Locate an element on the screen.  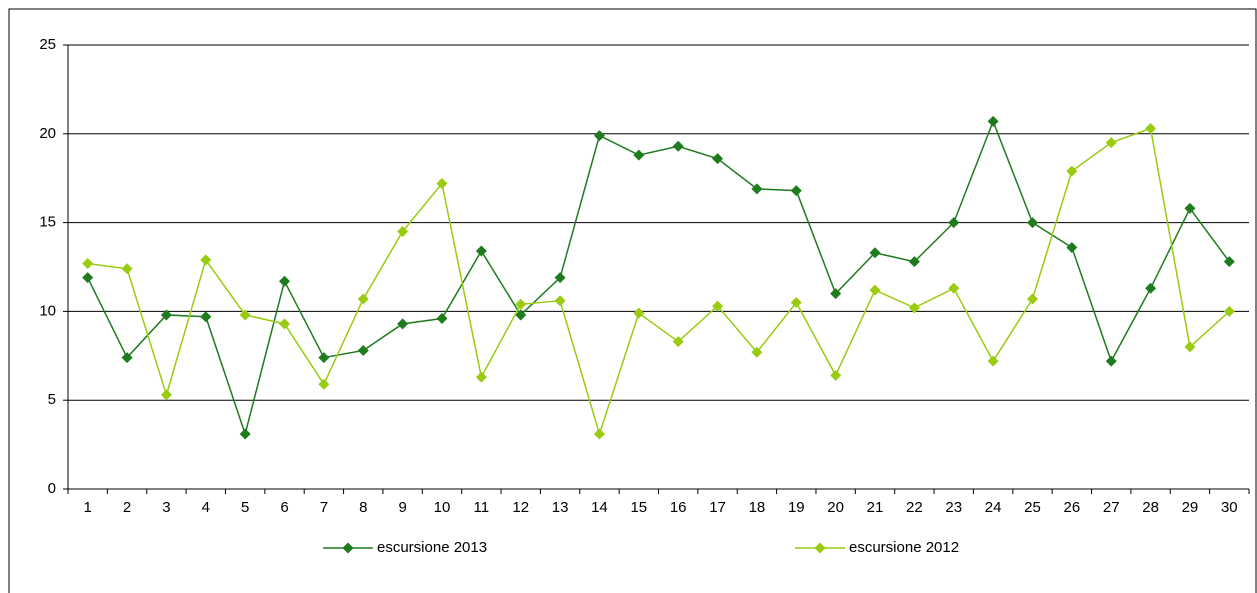
x-tick-label: 28 is located at coordinates (1150, 507).